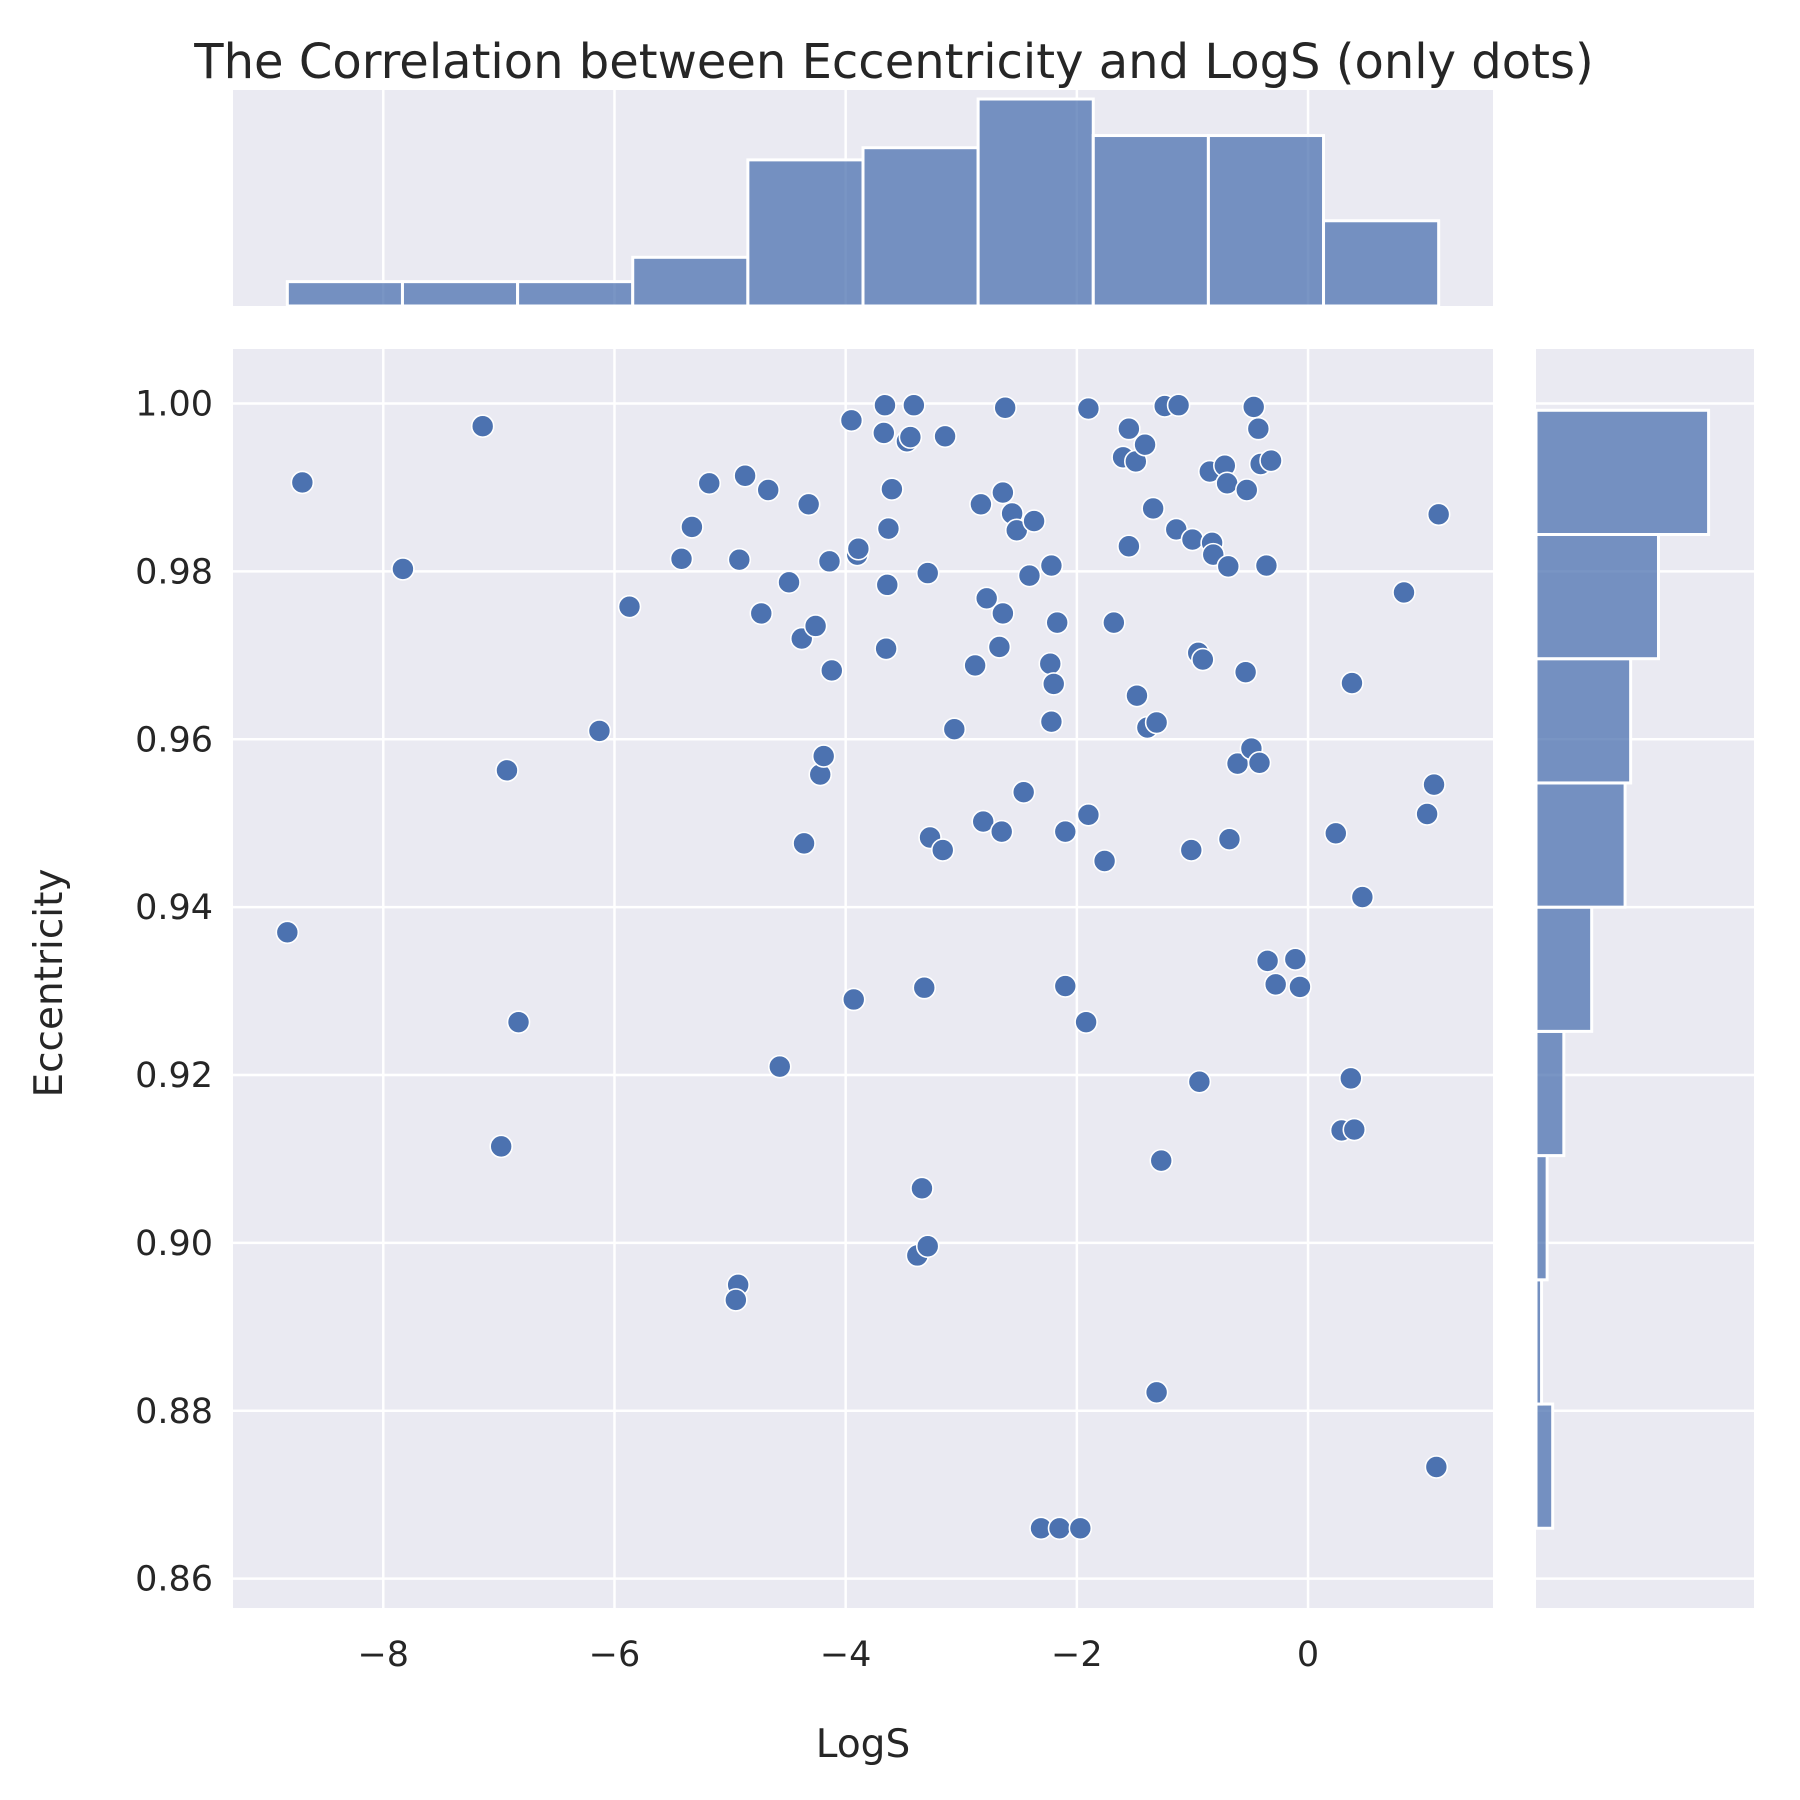 The image size is (1800, 1800). What do you see at coordinates (615, 1655) in the screenshot?
I see `x-tick-label: −6` at bounding box center [615, 1655].